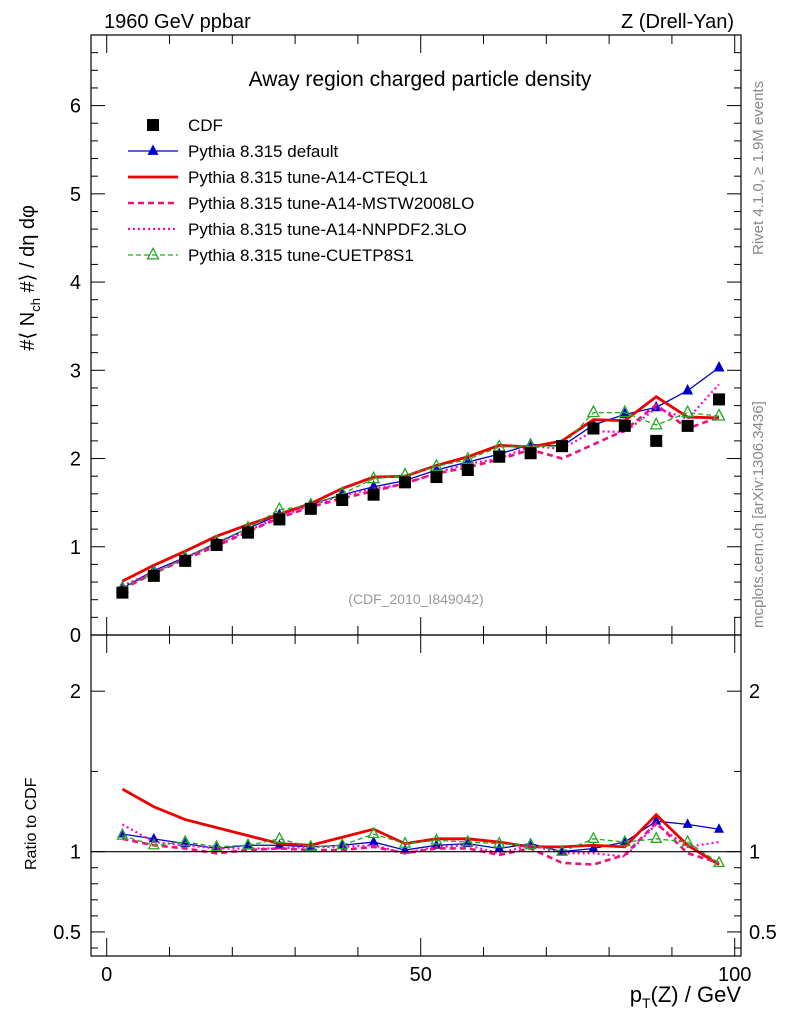 The height and width of the screenshot is (1024, 786). What do you see at coordinates (35, 305) in the screenshot?
I see `y-label-sub: ch` at bounding box center [35, 305].